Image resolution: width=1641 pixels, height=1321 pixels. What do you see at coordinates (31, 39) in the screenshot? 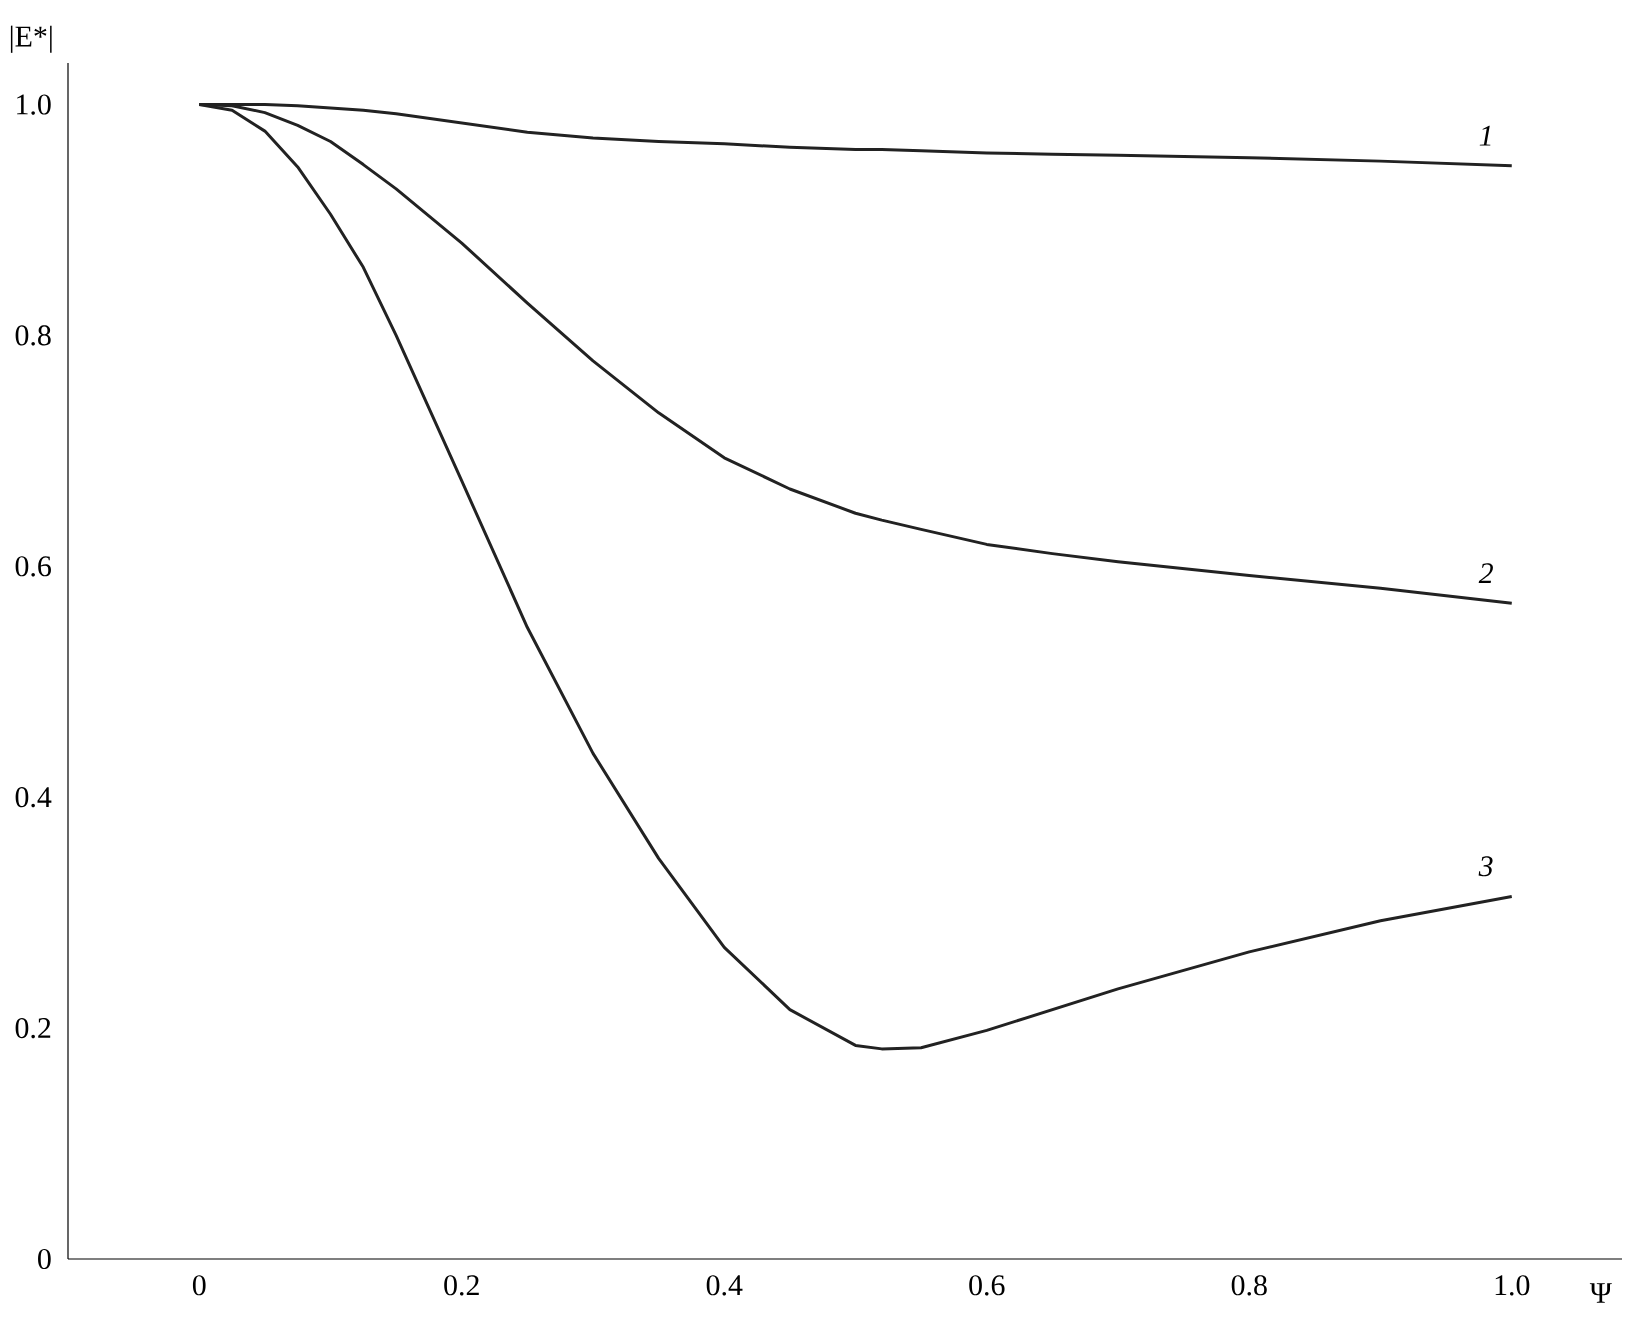
I see `y-axis-title: |E*|` at bounding box center [31, 39].